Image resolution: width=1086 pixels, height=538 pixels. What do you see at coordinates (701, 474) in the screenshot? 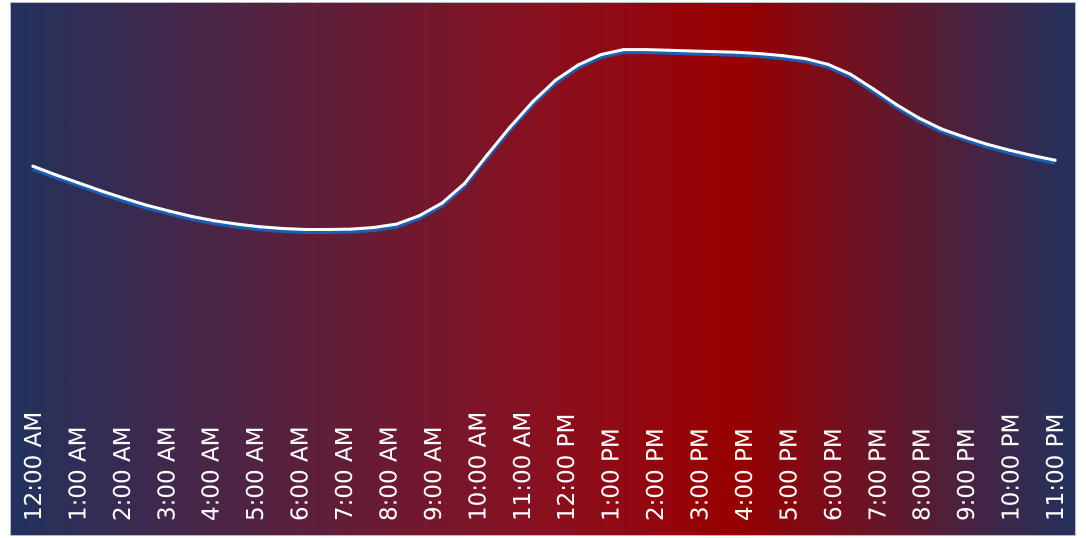
I see `x-tick-label: 3:00 PM` at bounding box center [701, 474].